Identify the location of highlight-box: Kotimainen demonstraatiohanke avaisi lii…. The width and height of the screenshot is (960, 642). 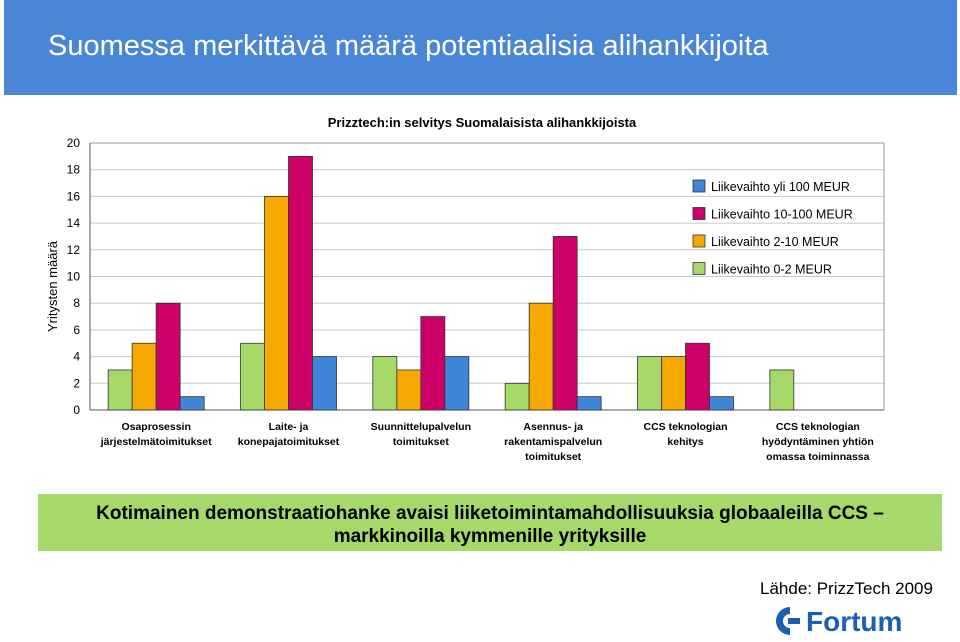
(490, 522).